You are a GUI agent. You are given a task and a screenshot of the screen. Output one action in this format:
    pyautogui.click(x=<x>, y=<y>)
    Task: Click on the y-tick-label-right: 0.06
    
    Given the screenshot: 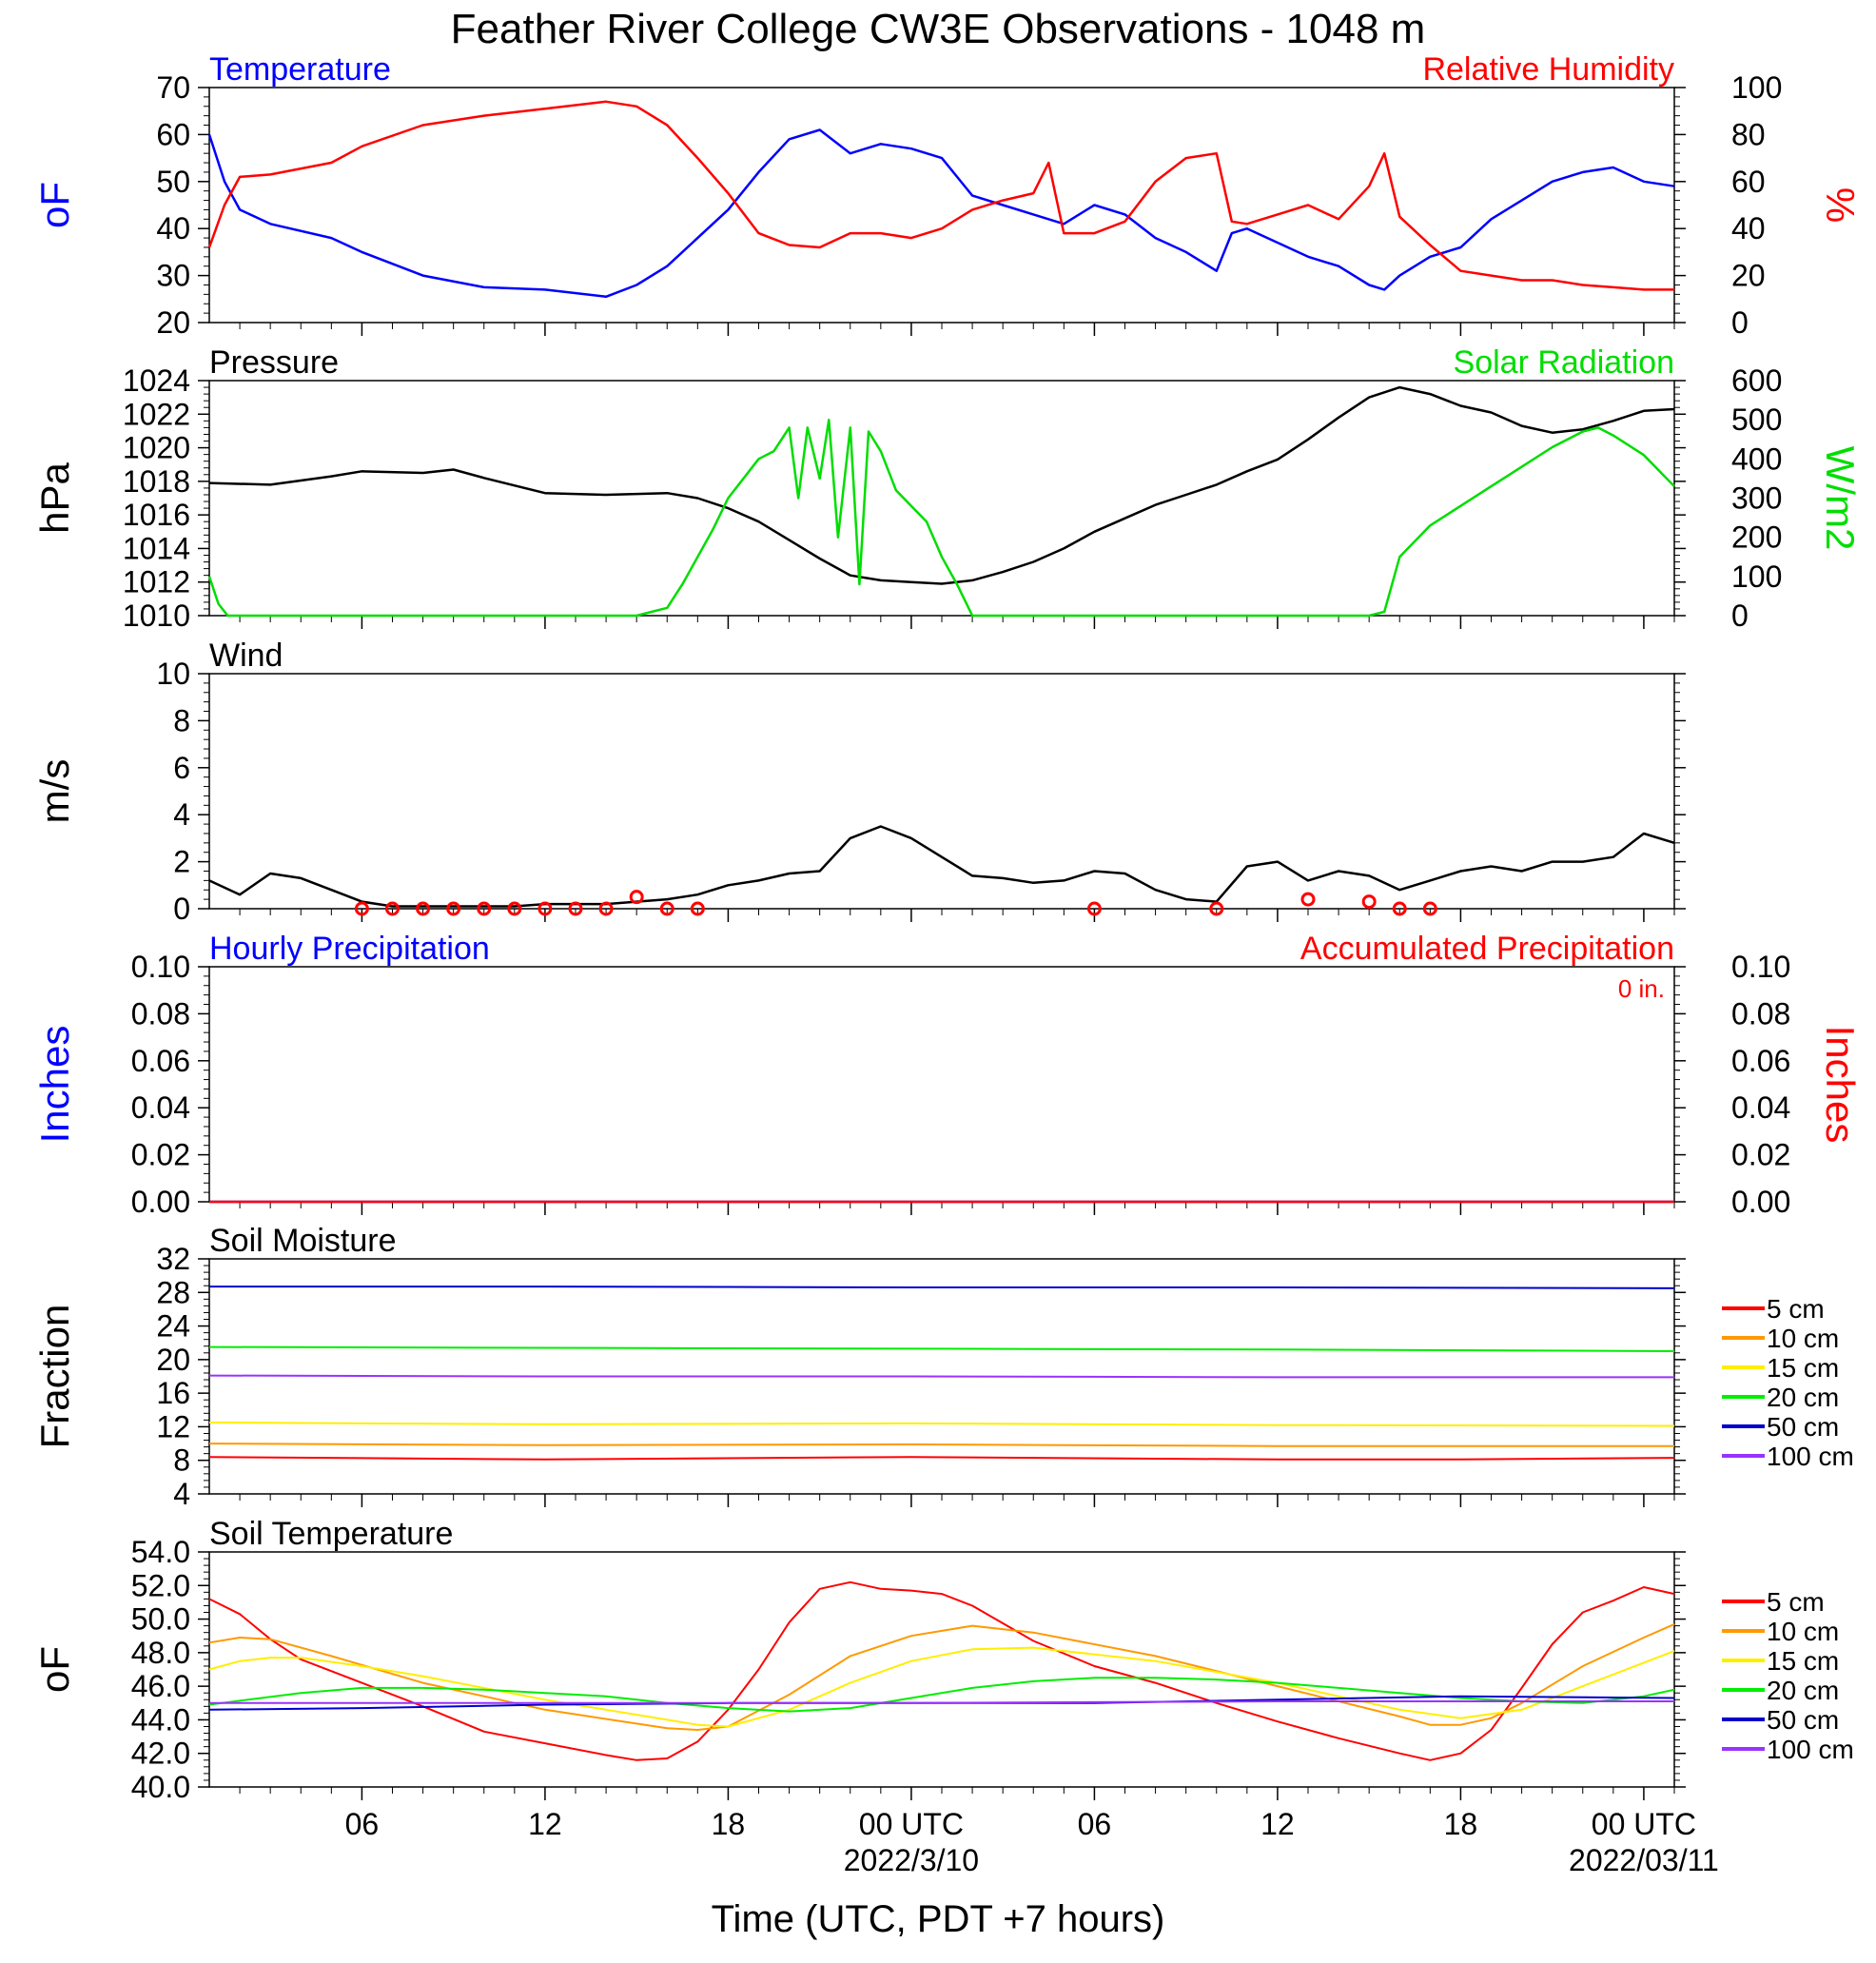 What is the action you would take?
    pyautogui.click(x=1760, y=1061)
    